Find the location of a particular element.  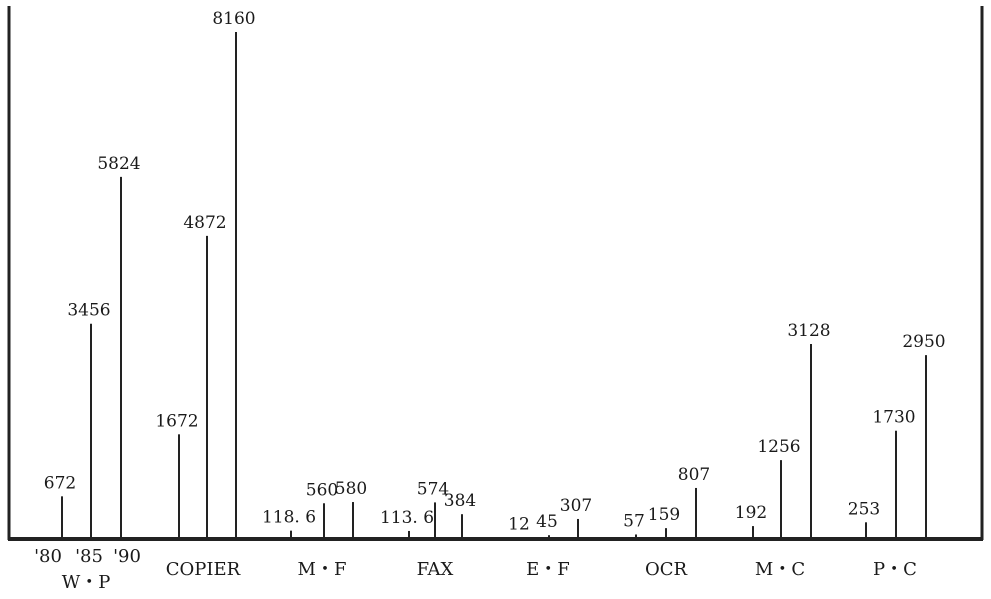

value-label-7-90: 2950 is located at coordinates (923, 342).